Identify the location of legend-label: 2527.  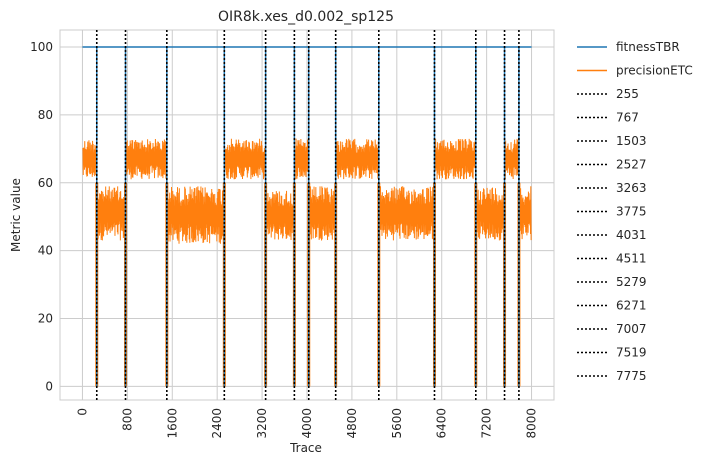
(631, 165).